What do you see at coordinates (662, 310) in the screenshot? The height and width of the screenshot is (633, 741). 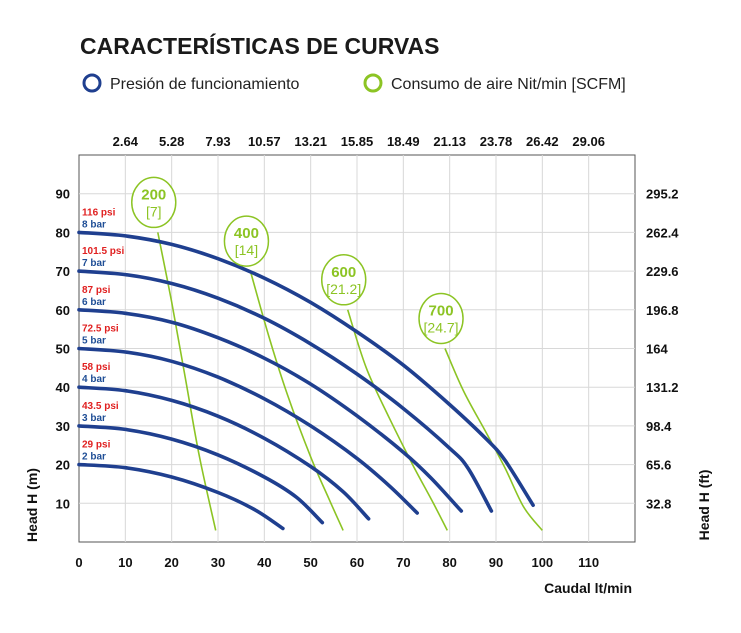 I see `right-tick-label: 196.8` at bounding box center [662, 310].